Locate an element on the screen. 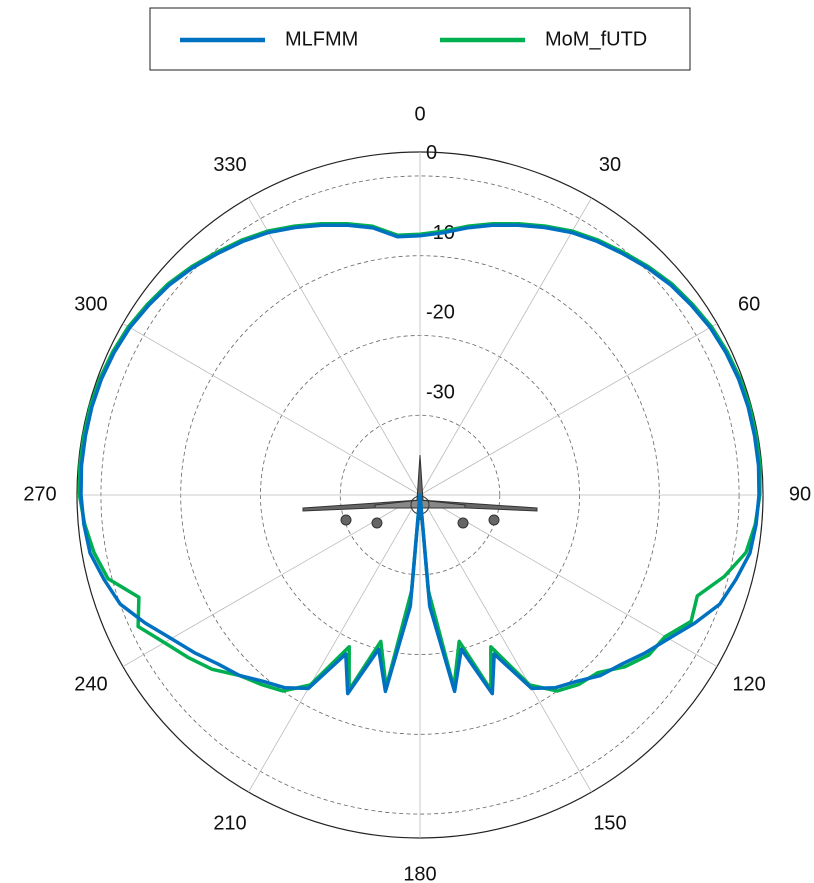  theta-tick-label: 150 is located at coordinates (609, 823).